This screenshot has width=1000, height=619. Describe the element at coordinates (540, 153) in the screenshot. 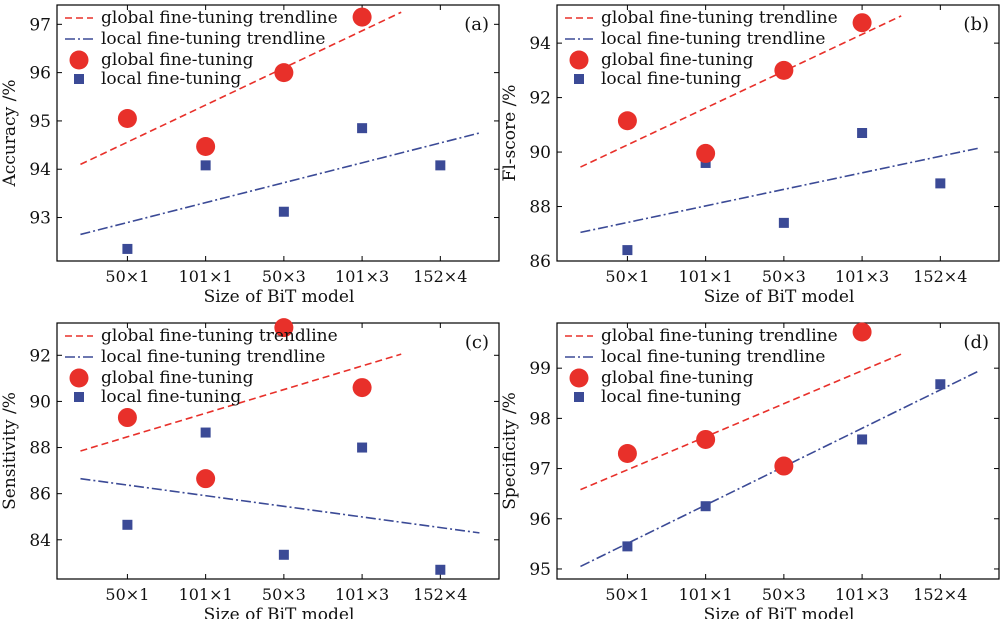

I see `y-tick-label: 90` at that location.